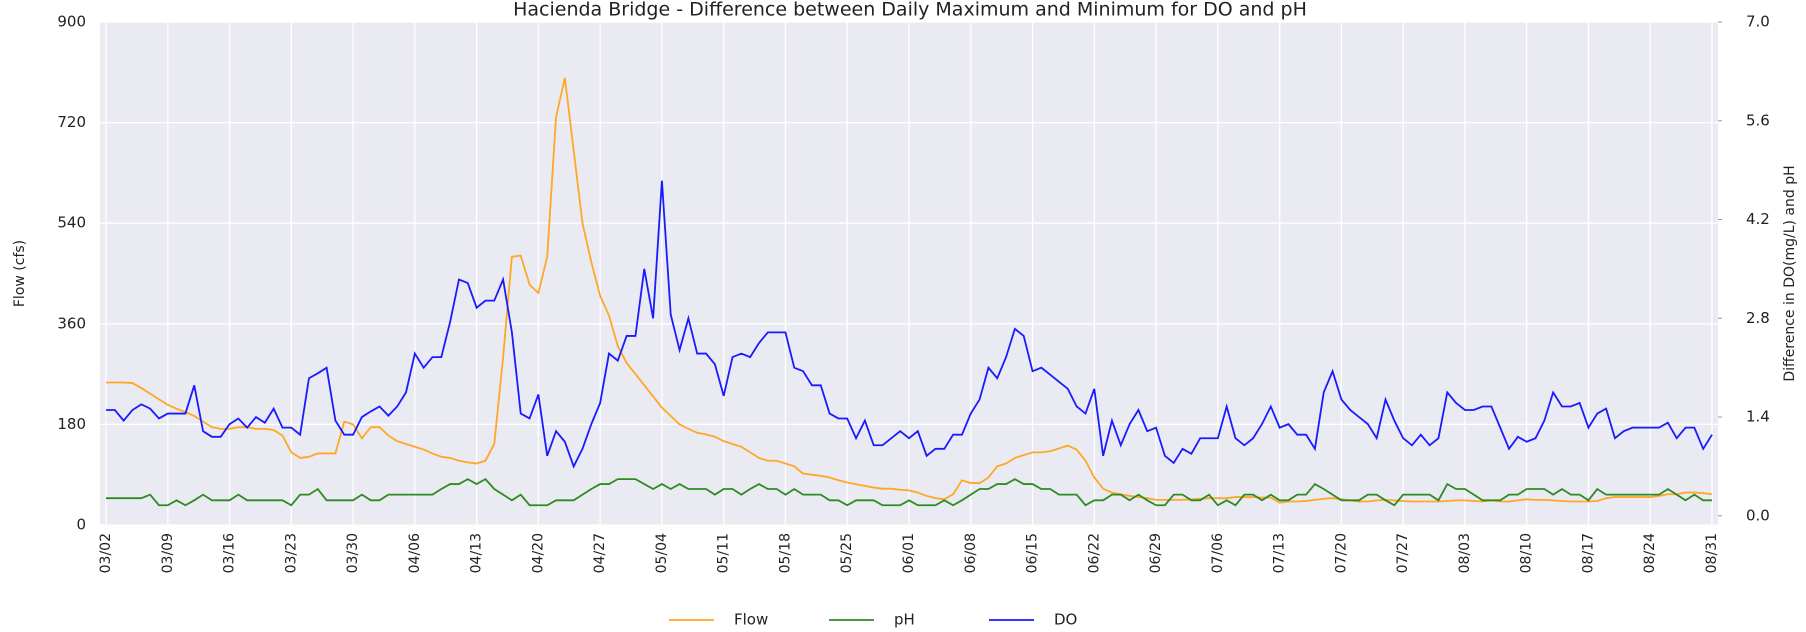 Image resolution: width=1806 pixels, height=632 pixels. Describe the element at coordinates (106, 553) in the screenshot. I see `x-tick-label: 03/02` at that location.